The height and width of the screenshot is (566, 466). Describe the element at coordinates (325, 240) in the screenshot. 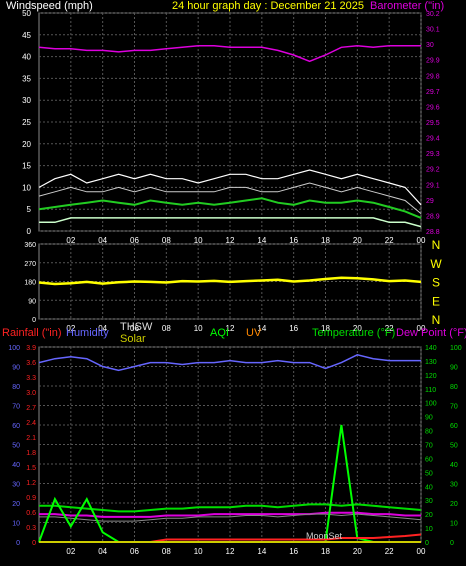

I see `wind-xtick: 18` at that location.